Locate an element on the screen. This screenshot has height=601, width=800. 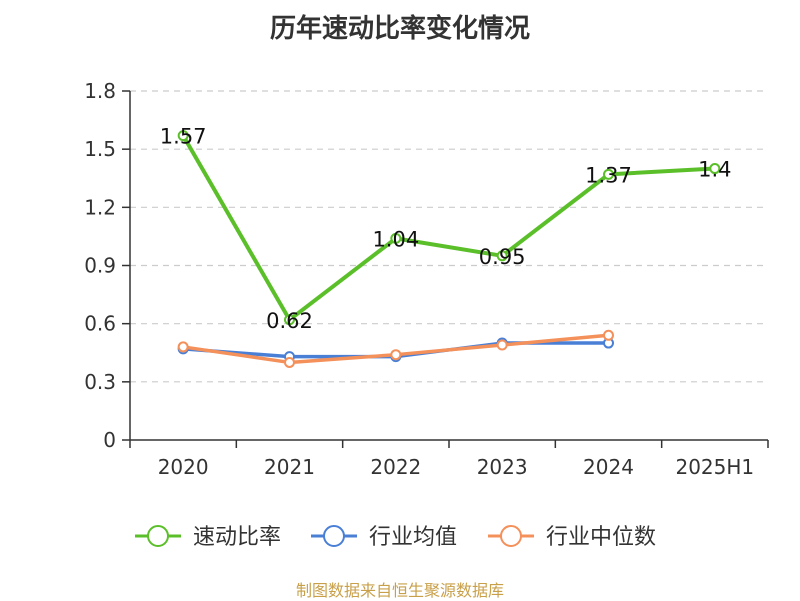
y-tick-label: 0.3 is located at coordinates (100, 382).